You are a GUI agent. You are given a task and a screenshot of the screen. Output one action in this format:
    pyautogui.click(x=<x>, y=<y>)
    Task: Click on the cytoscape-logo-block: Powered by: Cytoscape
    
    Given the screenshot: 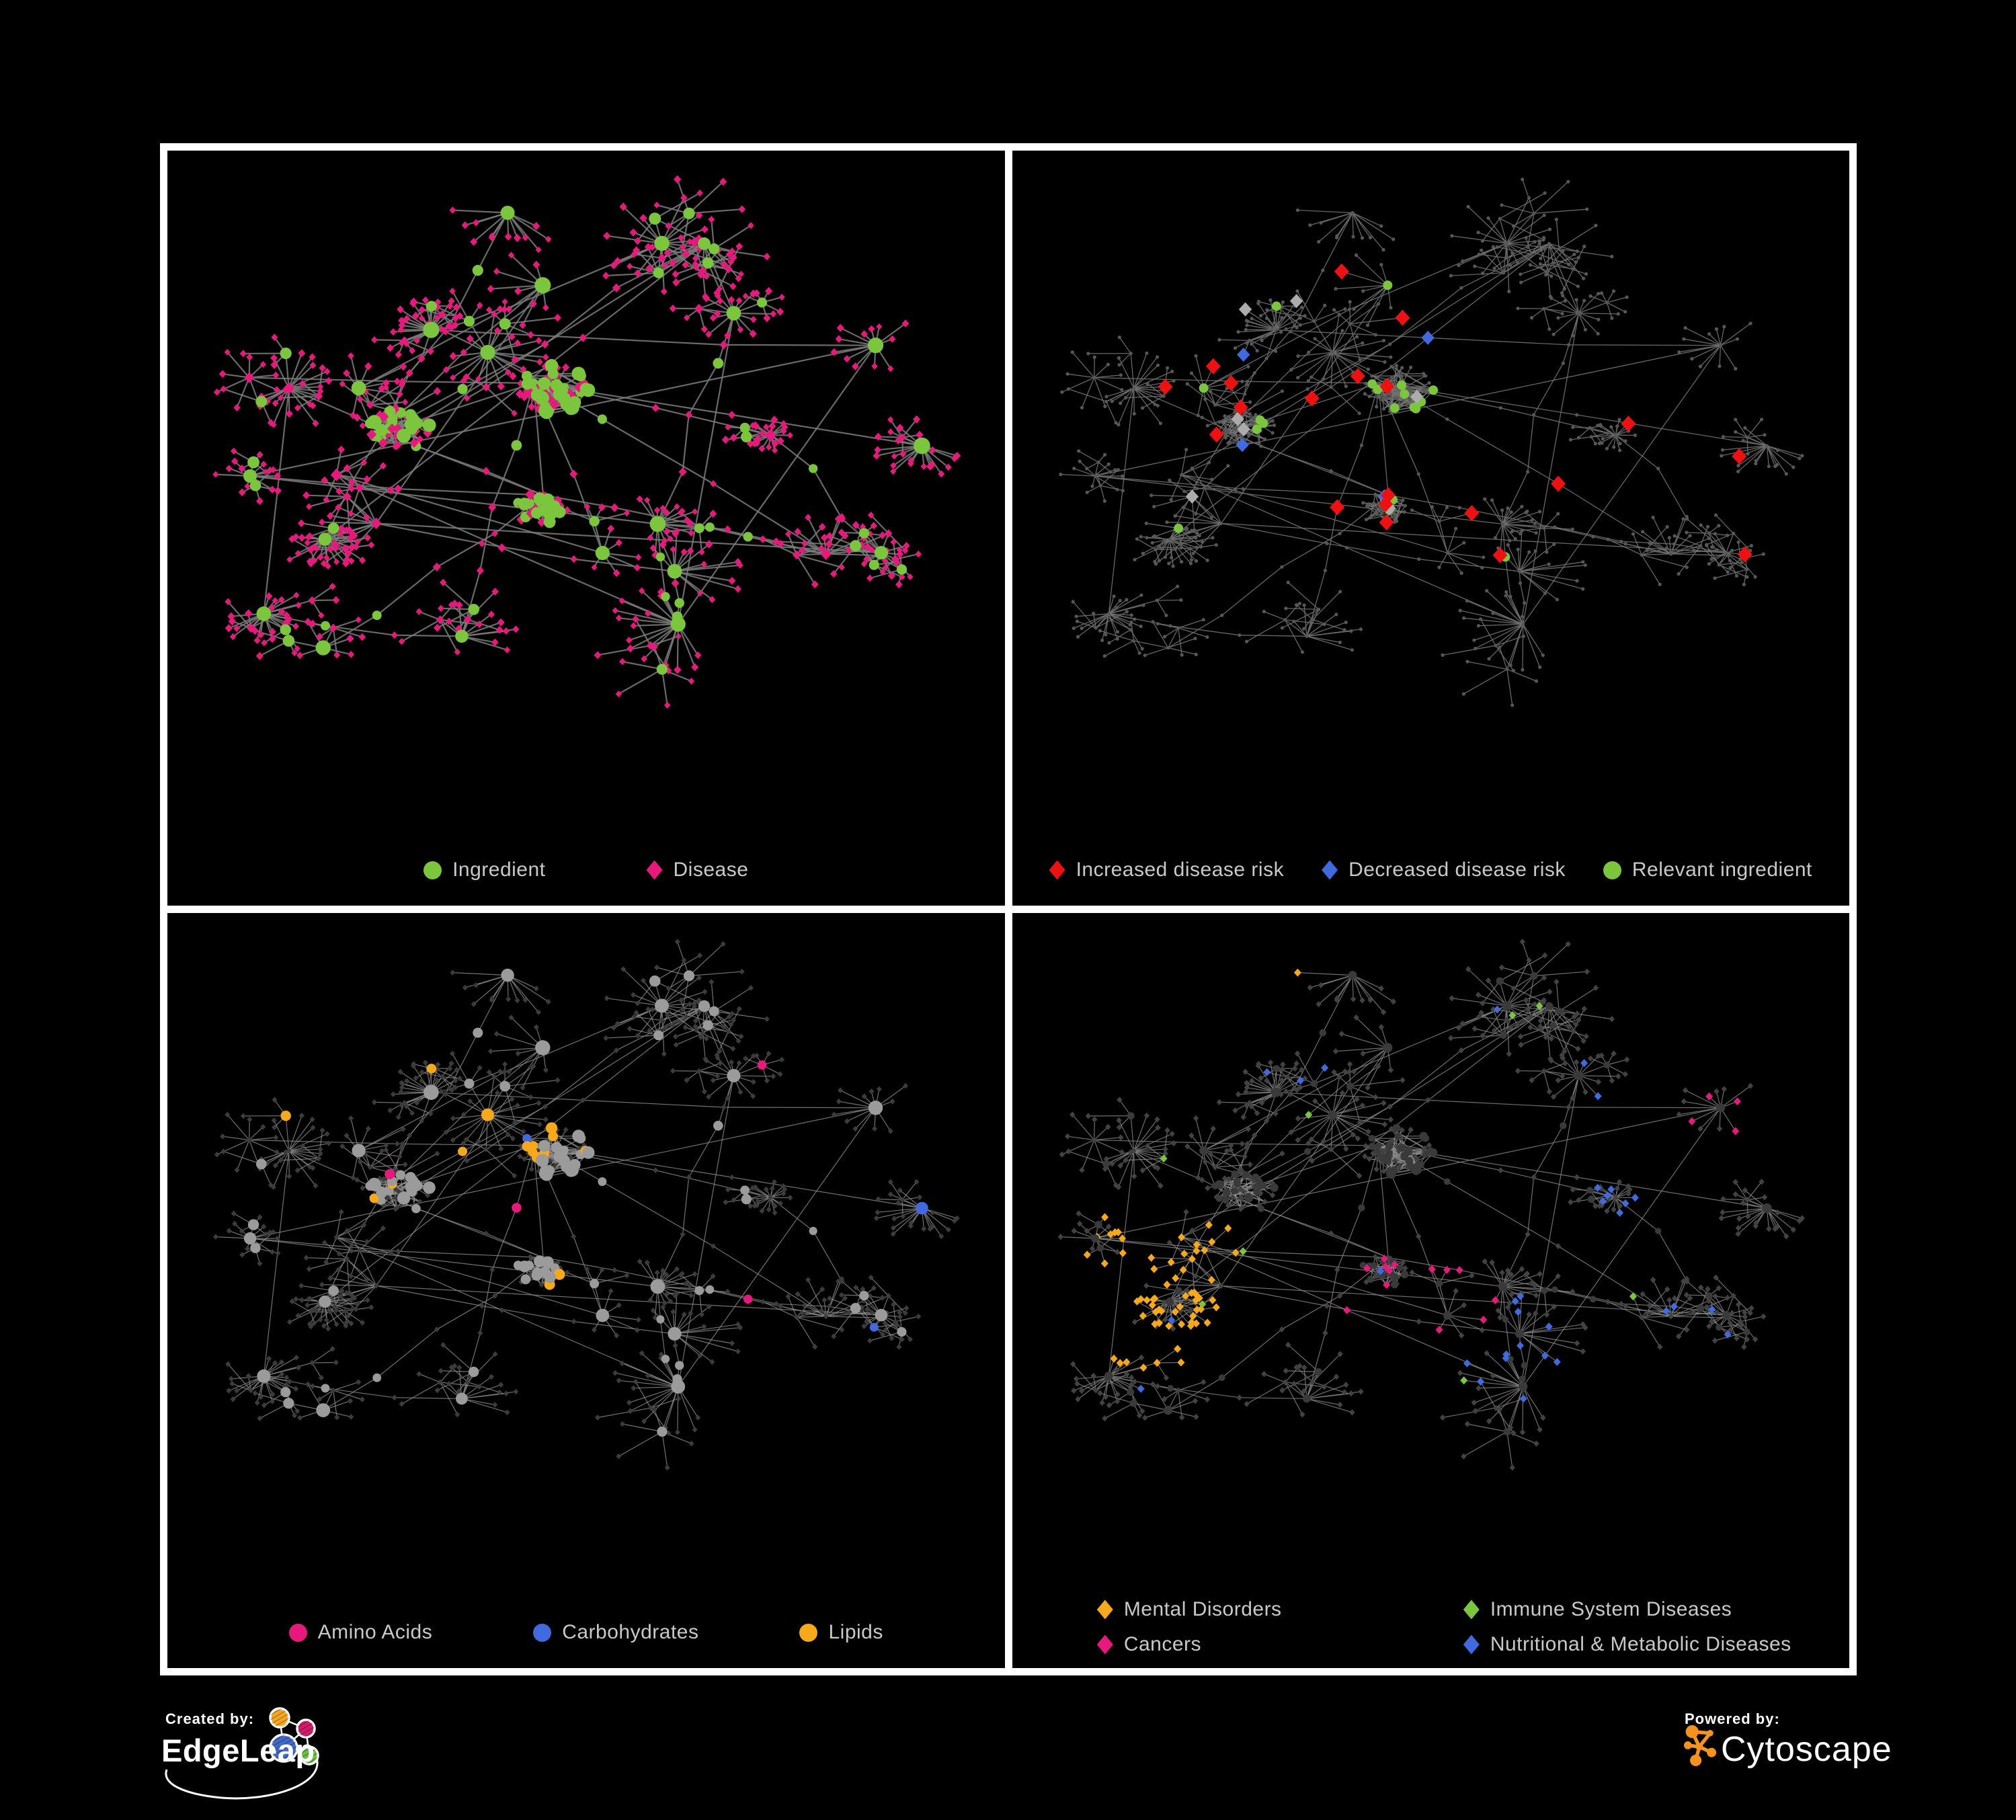 What is the action you would take?
    pyautogui.click(x=1785, y=1744)
    